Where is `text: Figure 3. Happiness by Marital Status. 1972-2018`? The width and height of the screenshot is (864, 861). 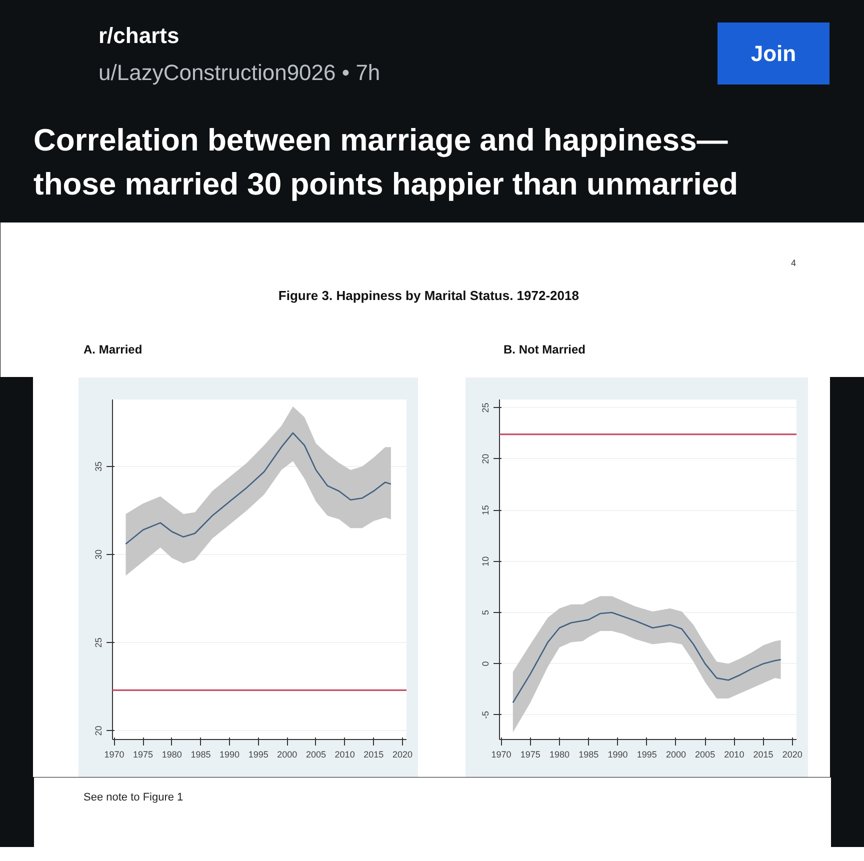
text: Figure 3. Happiness by Marital Status. 1972-2018 is located at coordinates (428, 295).